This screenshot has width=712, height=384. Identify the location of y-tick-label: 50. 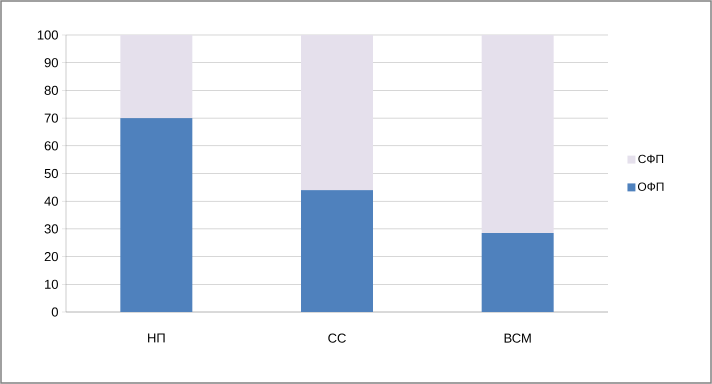
(51, 173).